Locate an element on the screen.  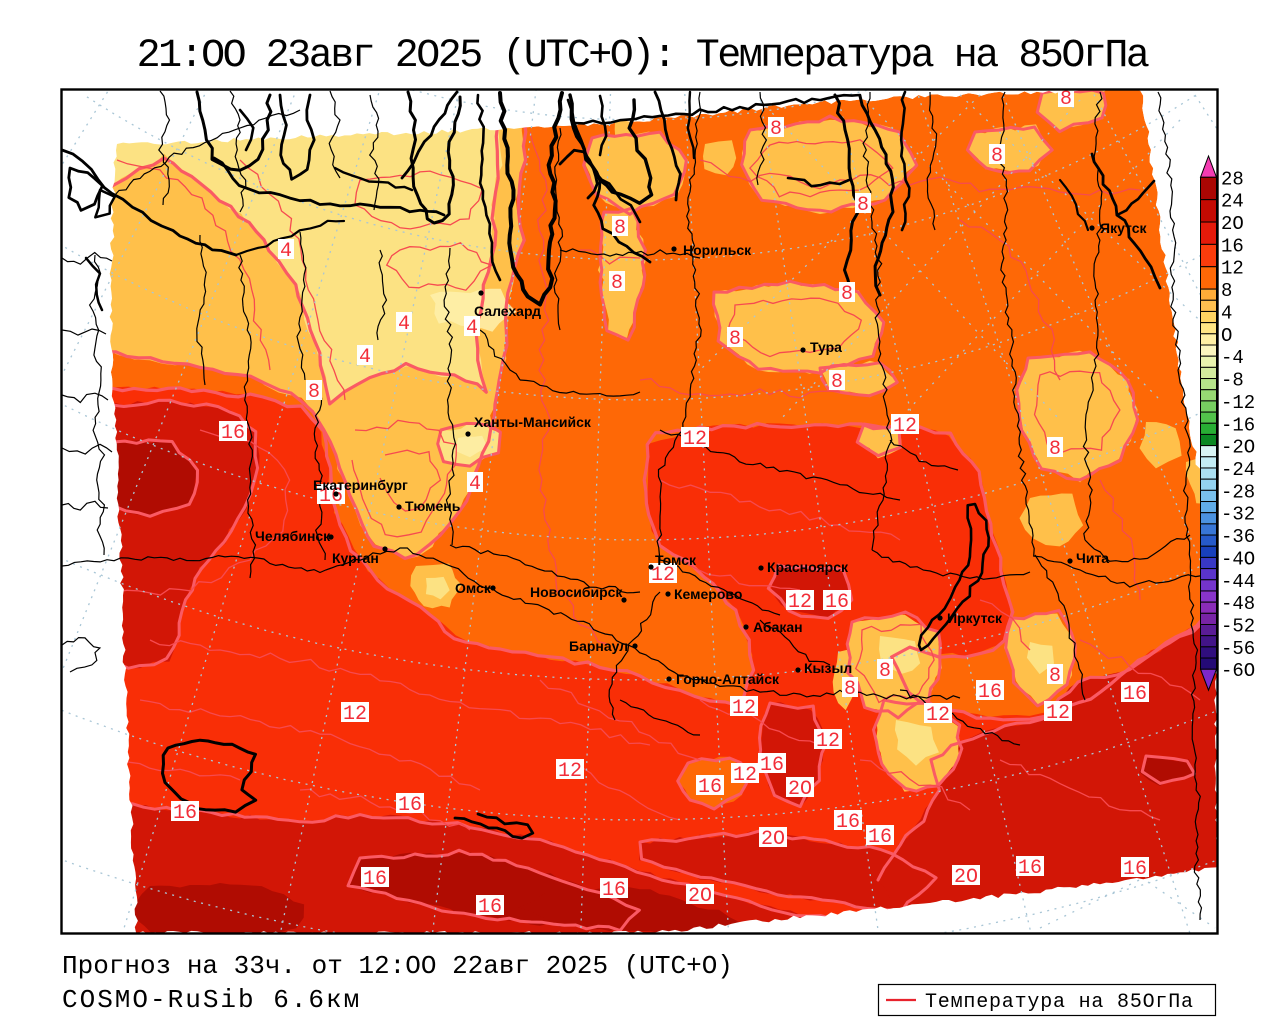
svg-text: Екатеринбург is located at coordinates (360, 485).